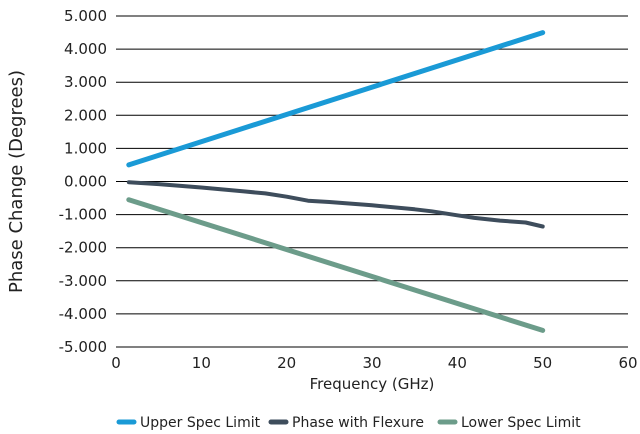  I want to click on x-tick-label: 40, so click(457, 363).